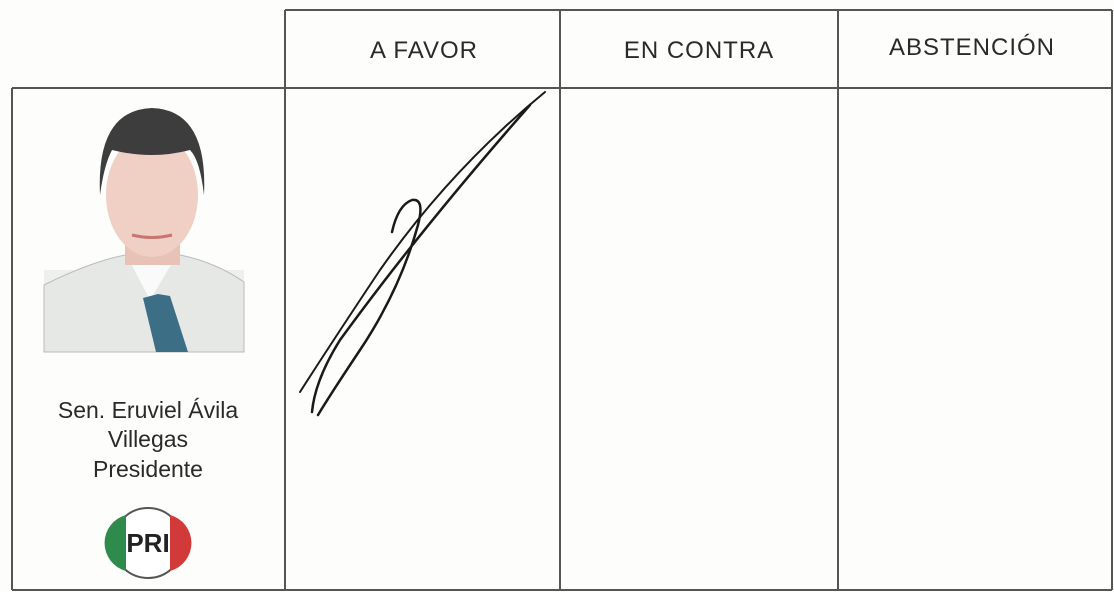  Describe the element at coordinates (148, 439) in the screenshot. I see `senator-name: Villegas` at that location.